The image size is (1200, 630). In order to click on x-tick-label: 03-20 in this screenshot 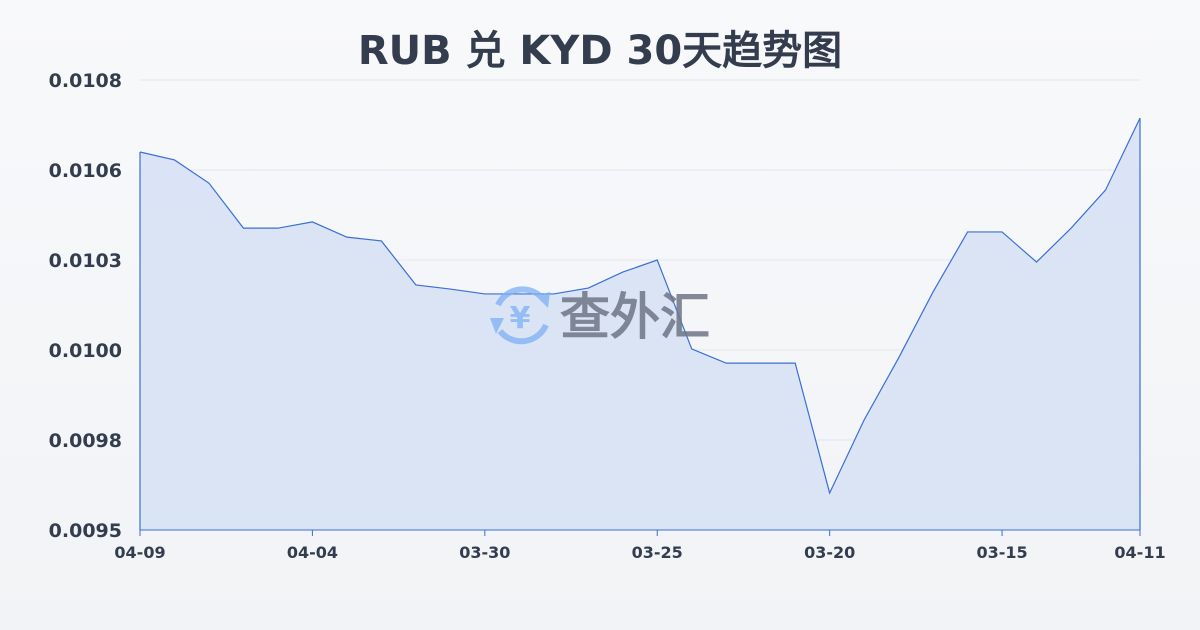, I will do `click(829, 552)`.